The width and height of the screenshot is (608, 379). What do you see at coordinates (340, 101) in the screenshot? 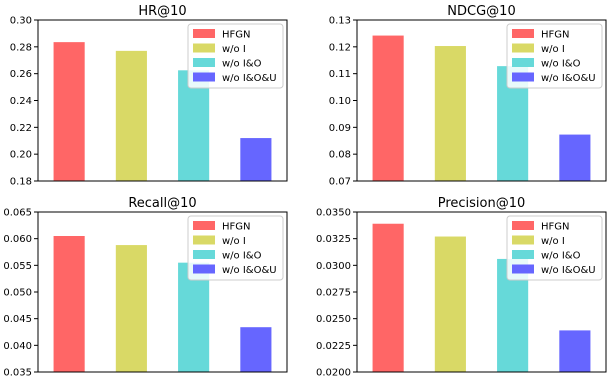
I see `y-tick-label: 0.10` at bounding box center [340, 101].